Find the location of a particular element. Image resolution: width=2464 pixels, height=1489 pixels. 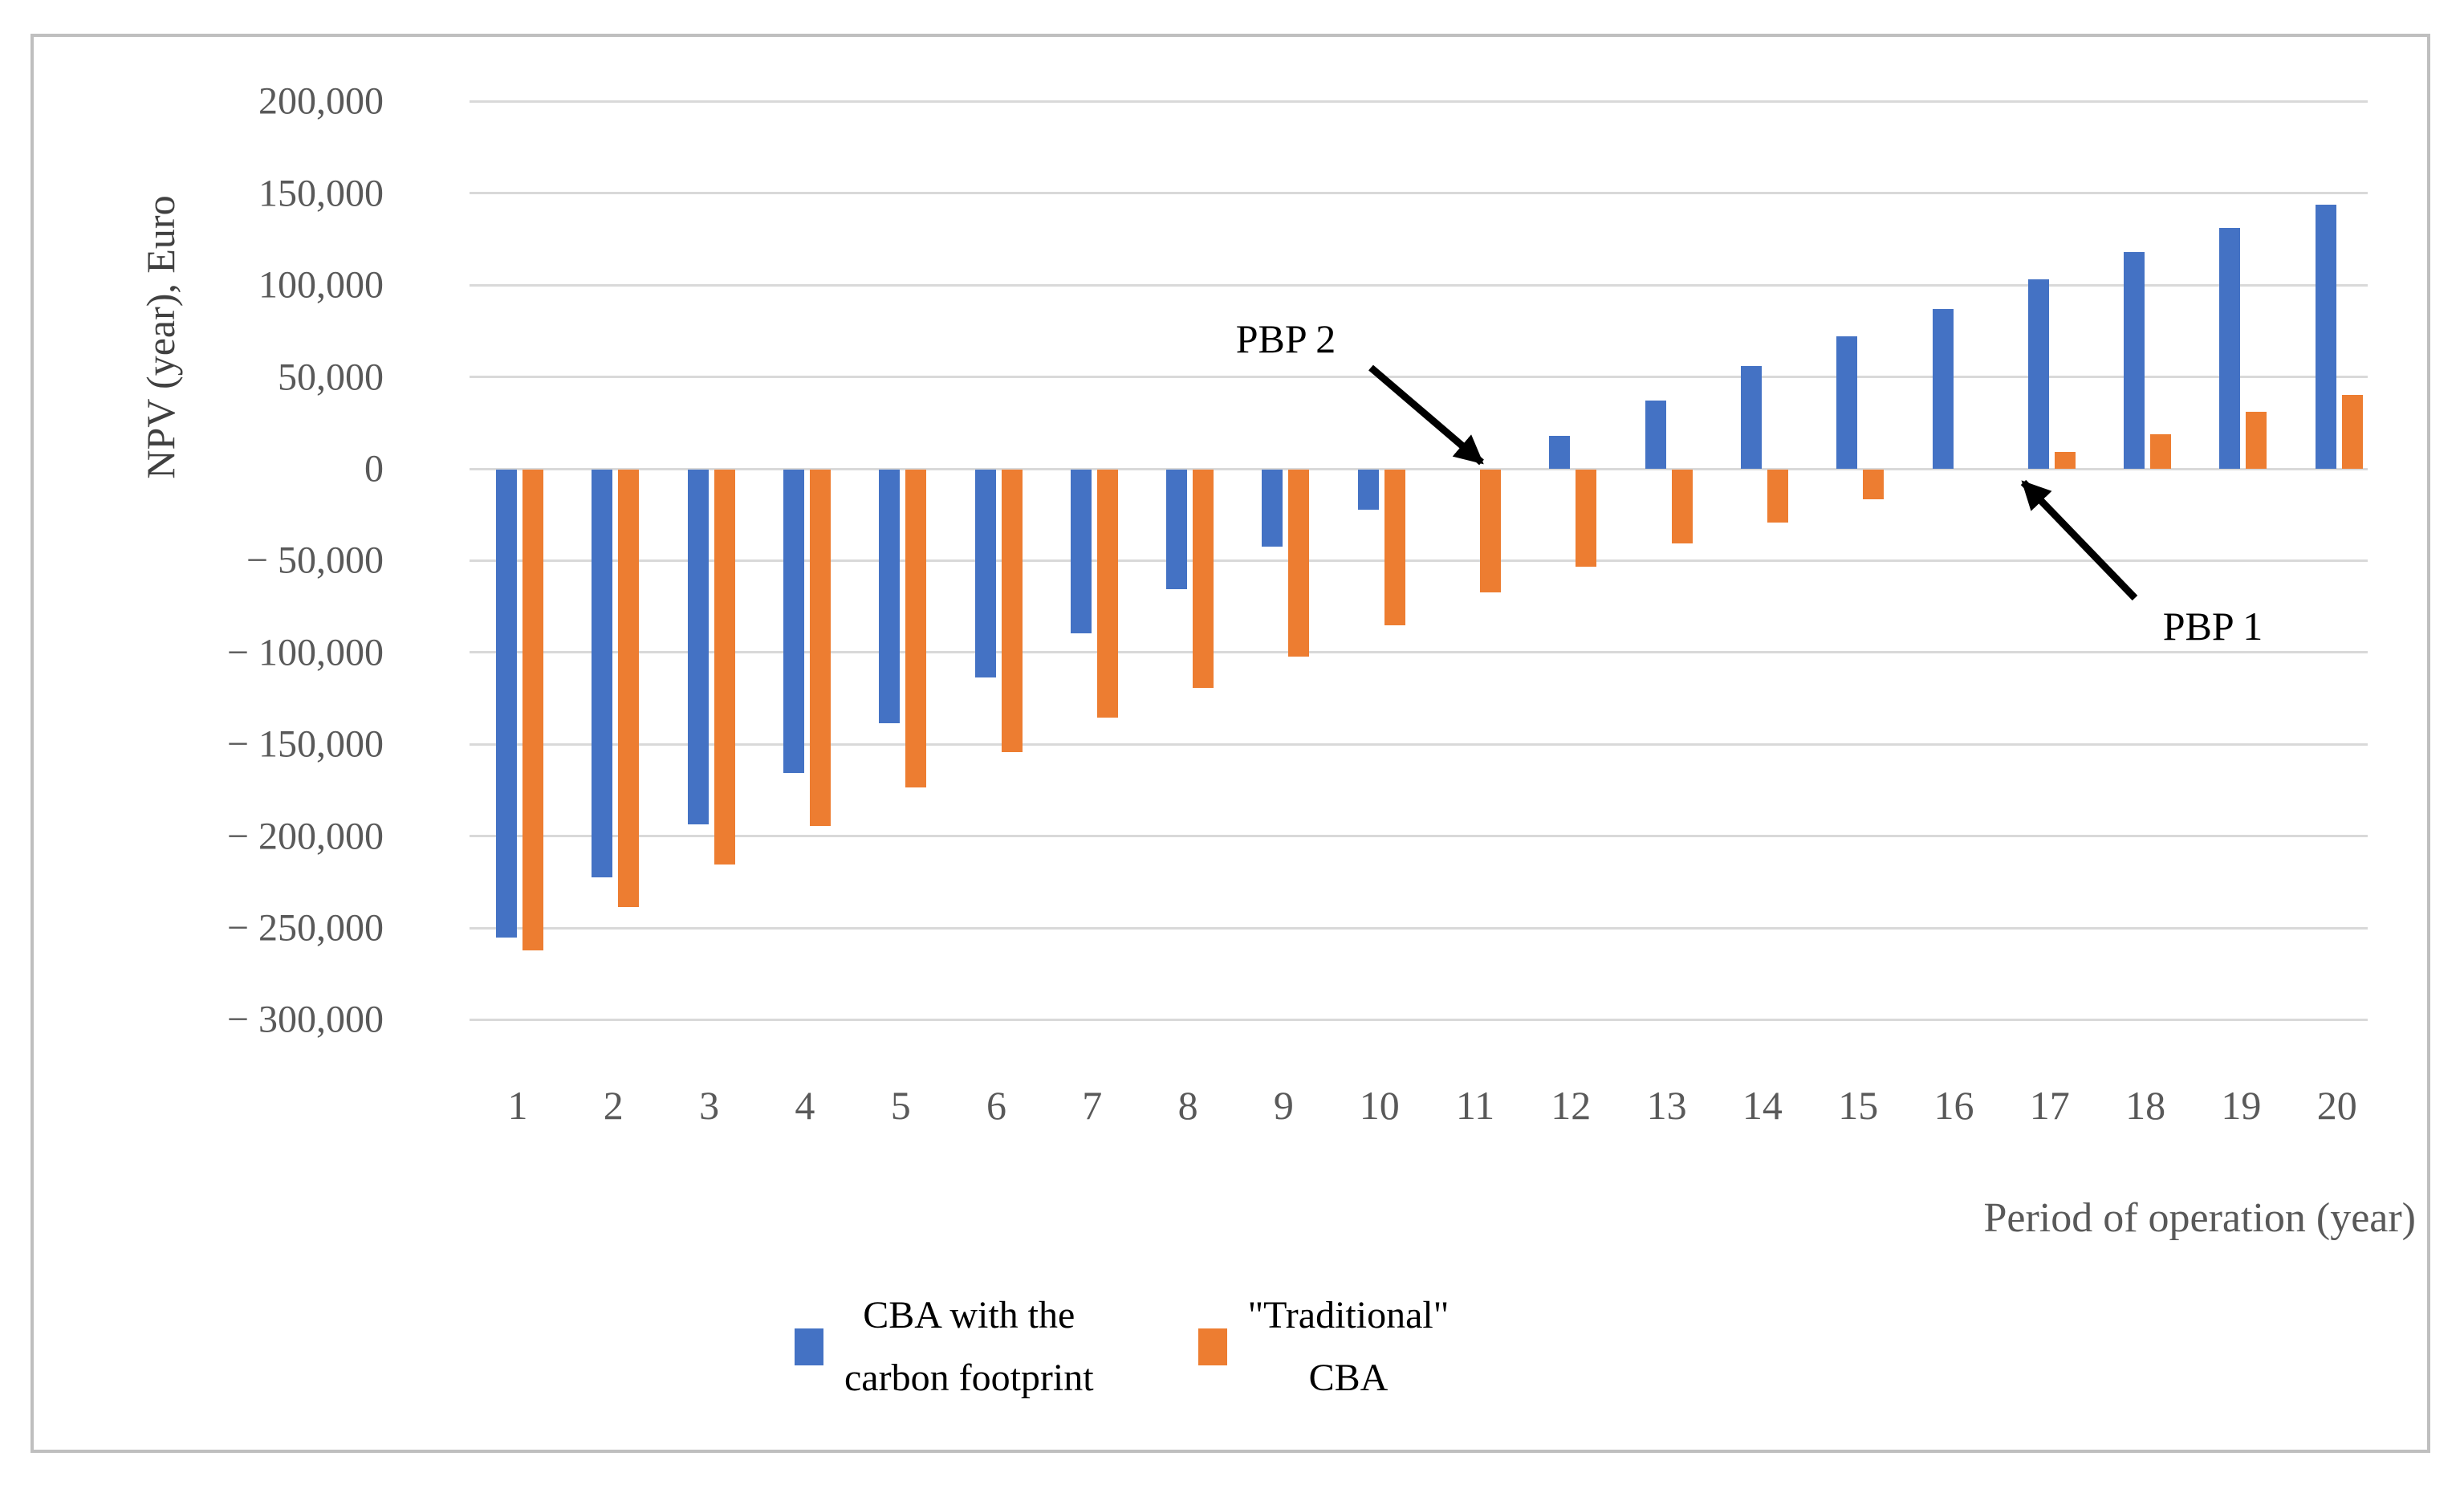

legend-label-traditional-cba: "Traditional" CBA is located at coordinates (1349, 1347).